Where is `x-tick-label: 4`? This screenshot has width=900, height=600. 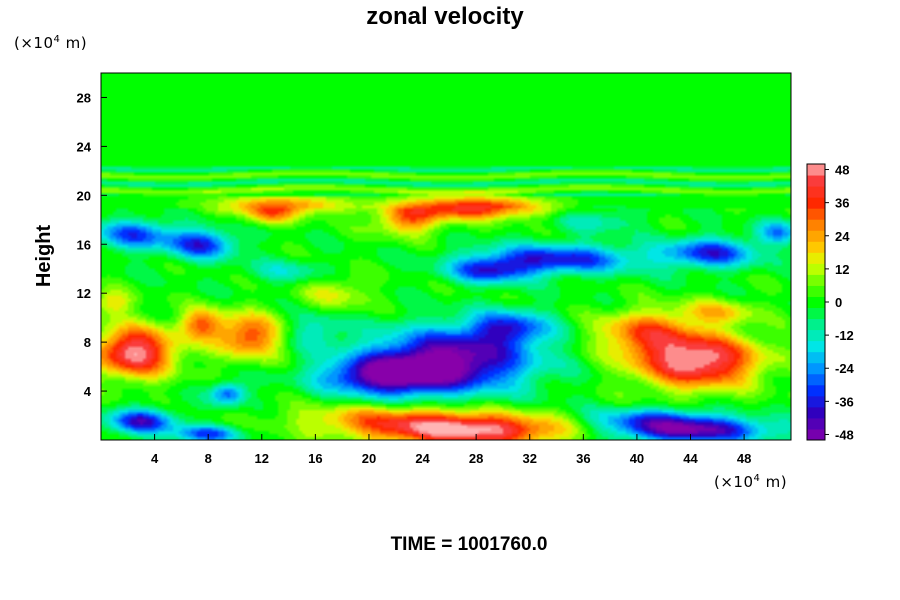 x-tick-label: 4 is located at coordinates (155, 458).